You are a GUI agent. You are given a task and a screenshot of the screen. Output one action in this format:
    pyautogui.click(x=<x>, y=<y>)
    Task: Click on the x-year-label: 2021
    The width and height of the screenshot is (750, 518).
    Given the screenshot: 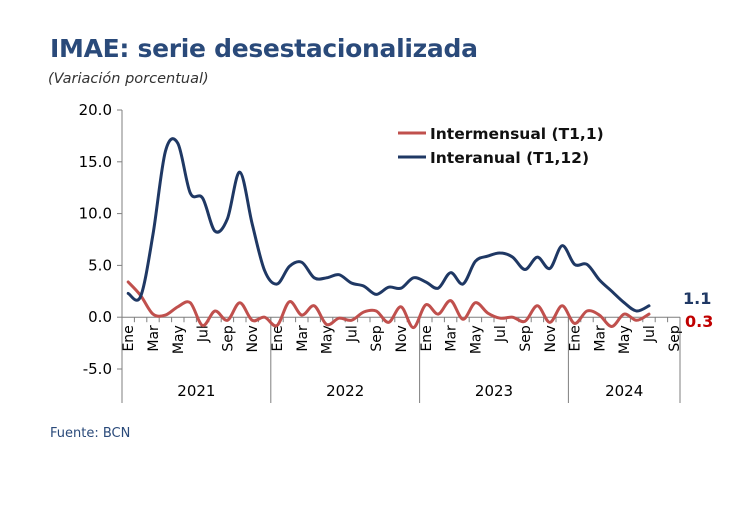 What is the action you would take?
    pyautogui.click(x=196, y=391)
    